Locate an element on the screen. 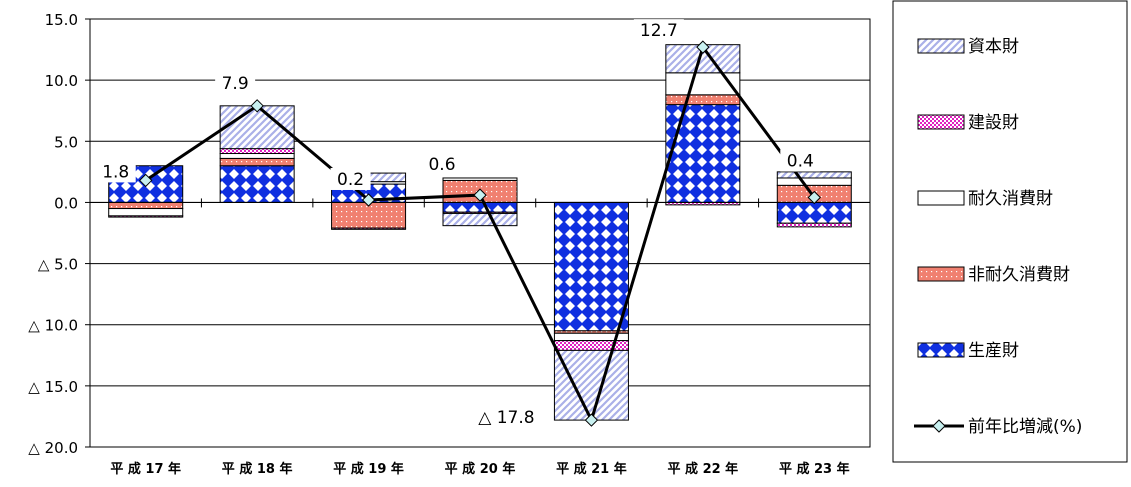  y-tick-label: 5.0 is located at coordinates (66, 142).